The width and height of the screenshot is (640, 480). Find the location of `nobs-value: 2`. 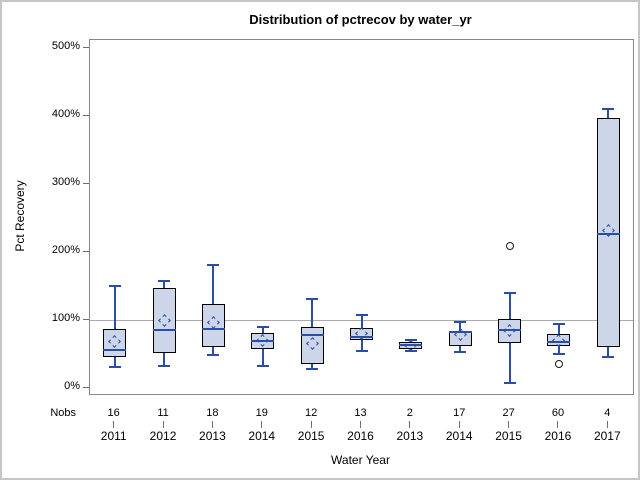

nobs-value: 2 is located at coordinates (409, 413).